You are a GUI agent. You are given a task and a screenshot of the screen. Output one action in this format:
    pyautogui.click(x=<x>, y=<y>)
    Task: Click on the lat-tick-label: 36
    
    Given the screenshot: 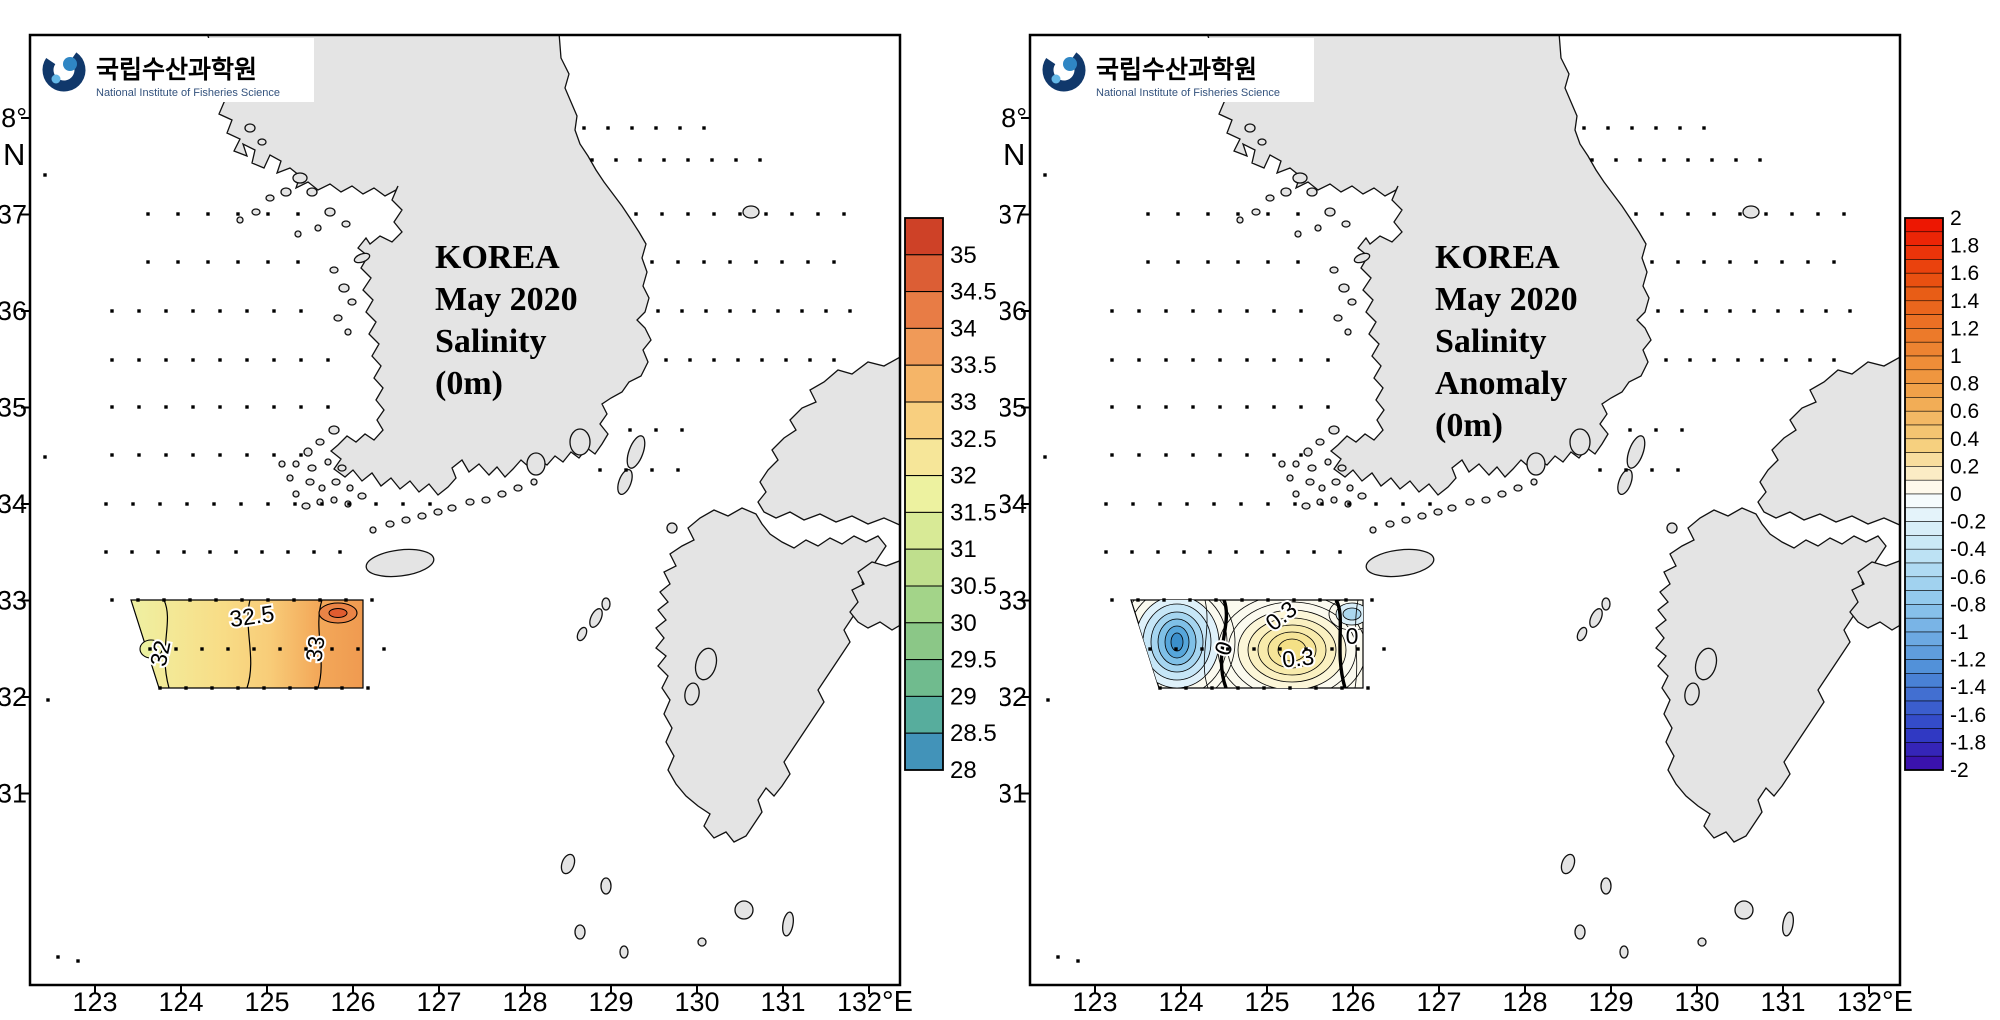 What is the action you would take?
    pyautogui.click(x=13, y=311)
    